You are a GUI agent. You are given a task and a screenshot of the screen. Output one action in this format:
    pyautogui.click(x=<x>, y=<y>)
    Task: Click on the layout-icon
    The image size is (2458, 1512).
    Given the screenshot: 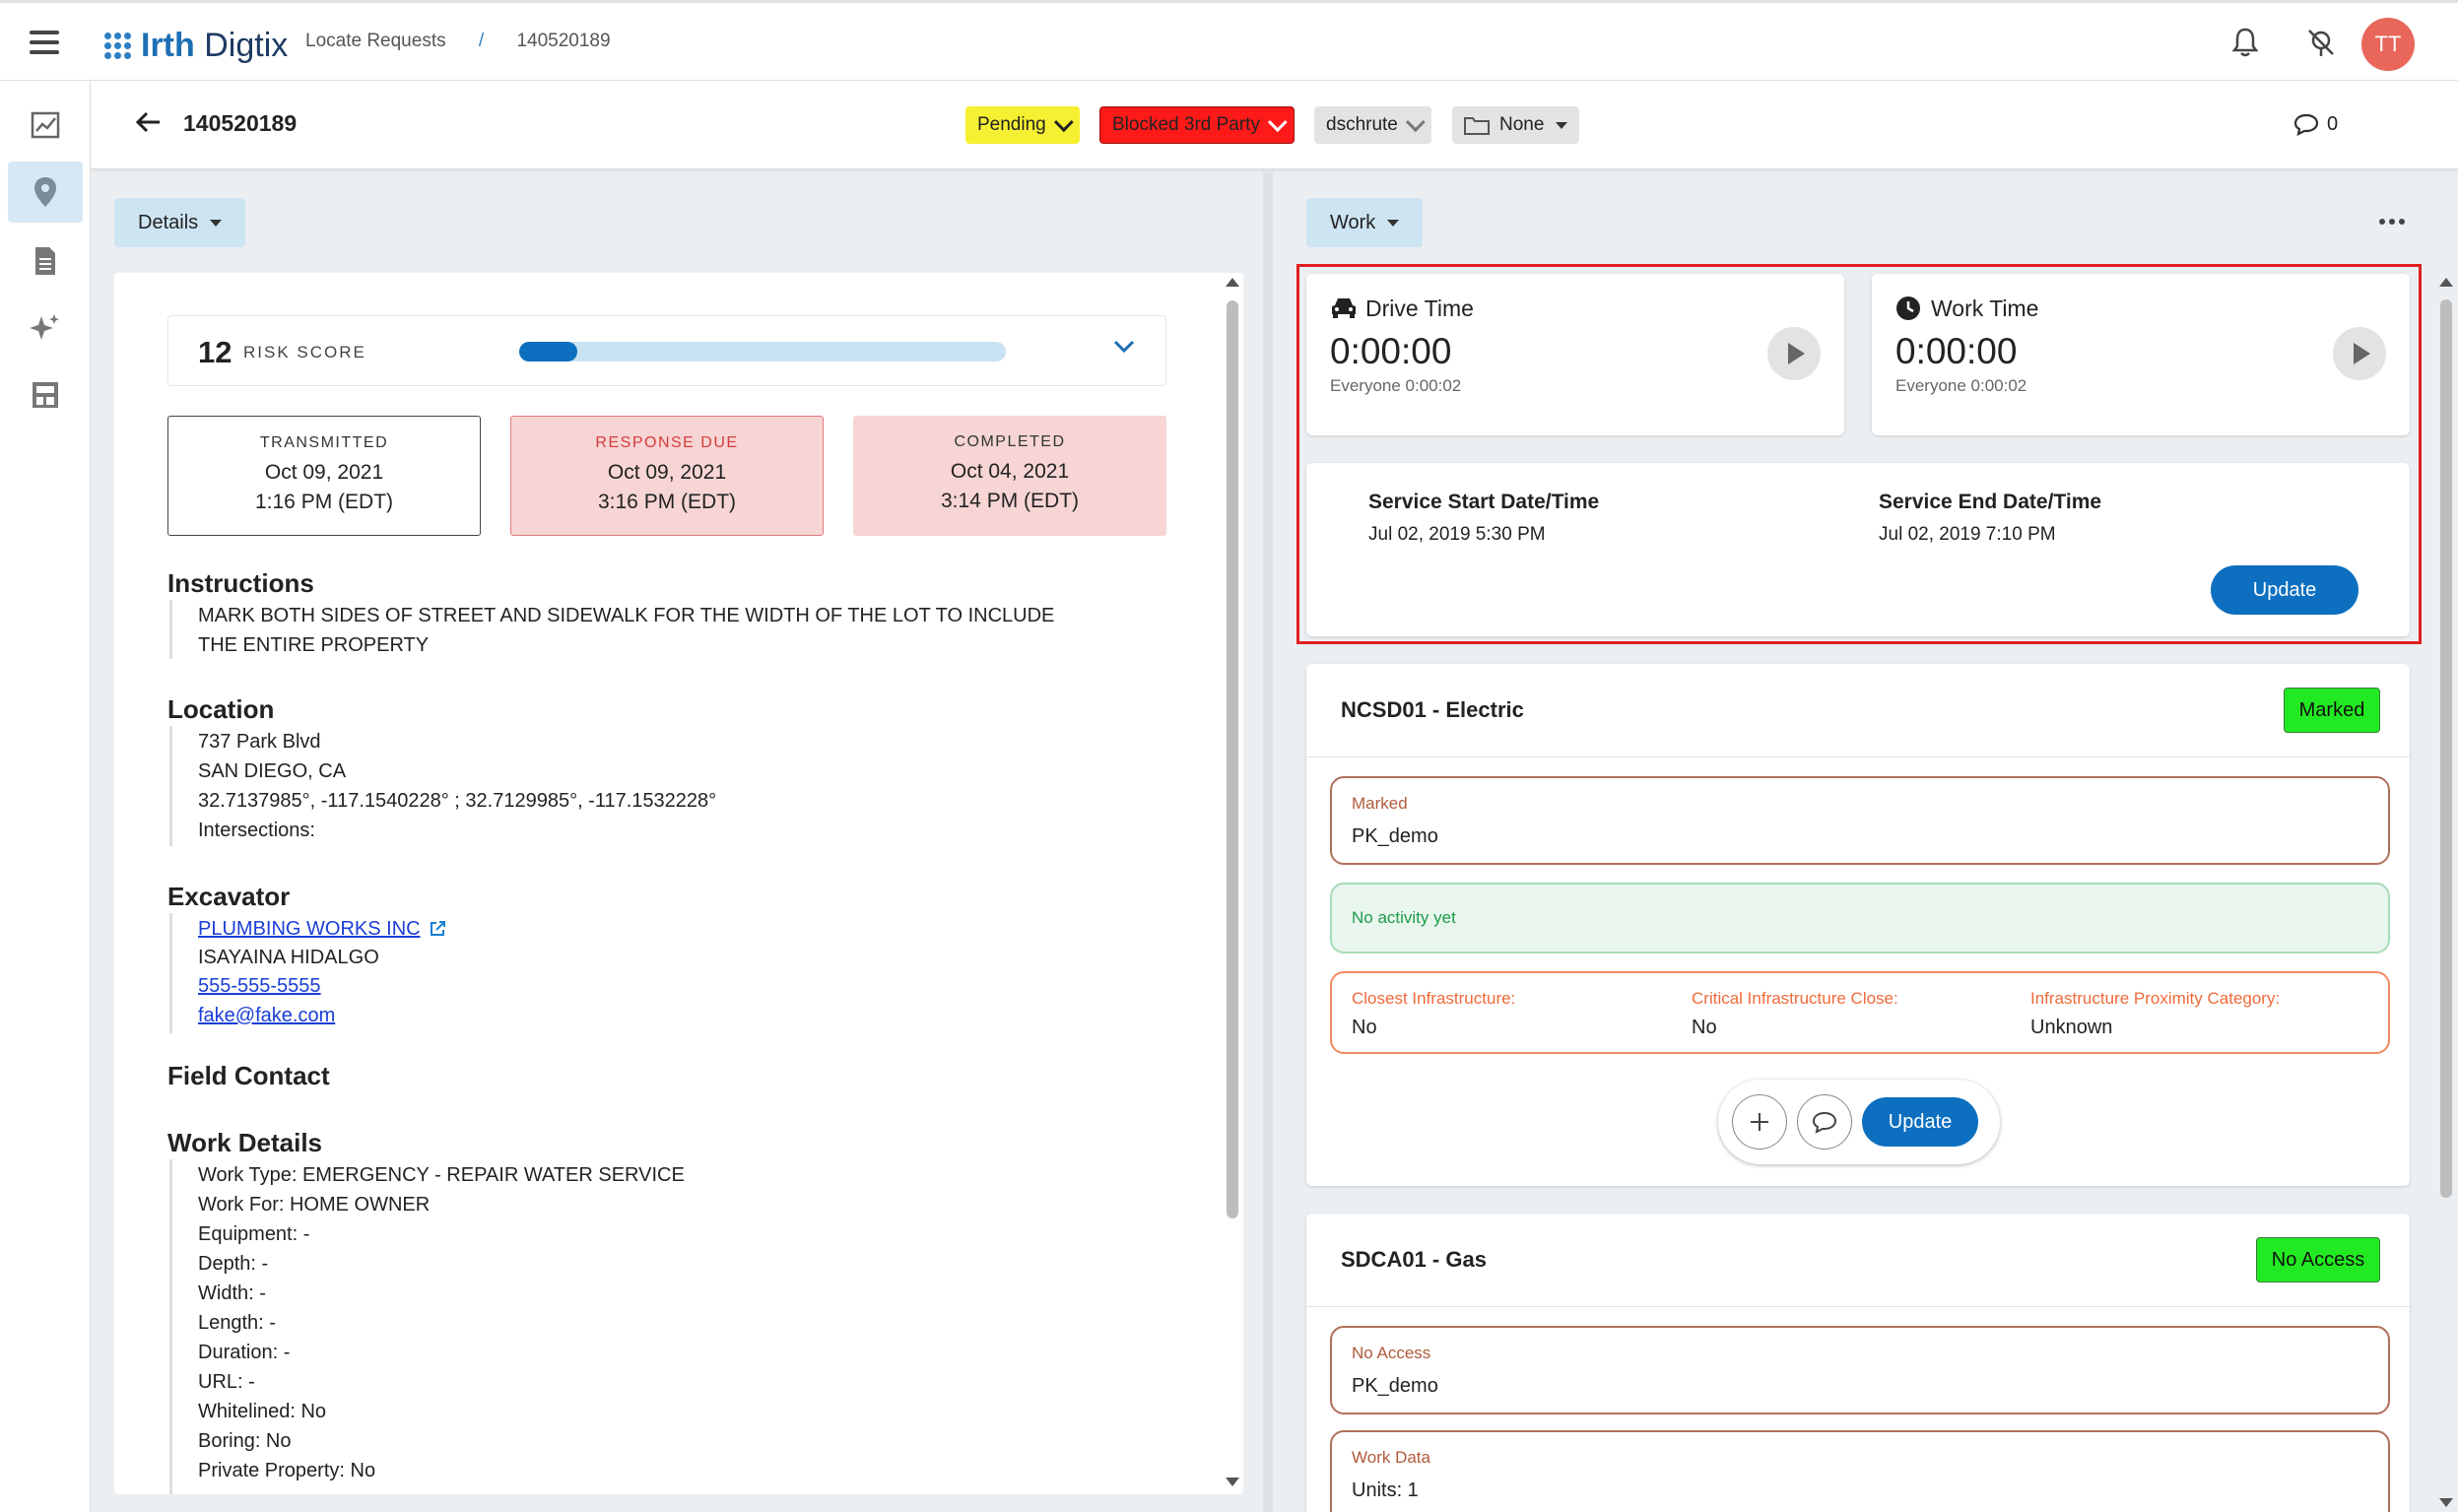 What is the action you would take?
    pyautogui.click(x=45, y=395)
    